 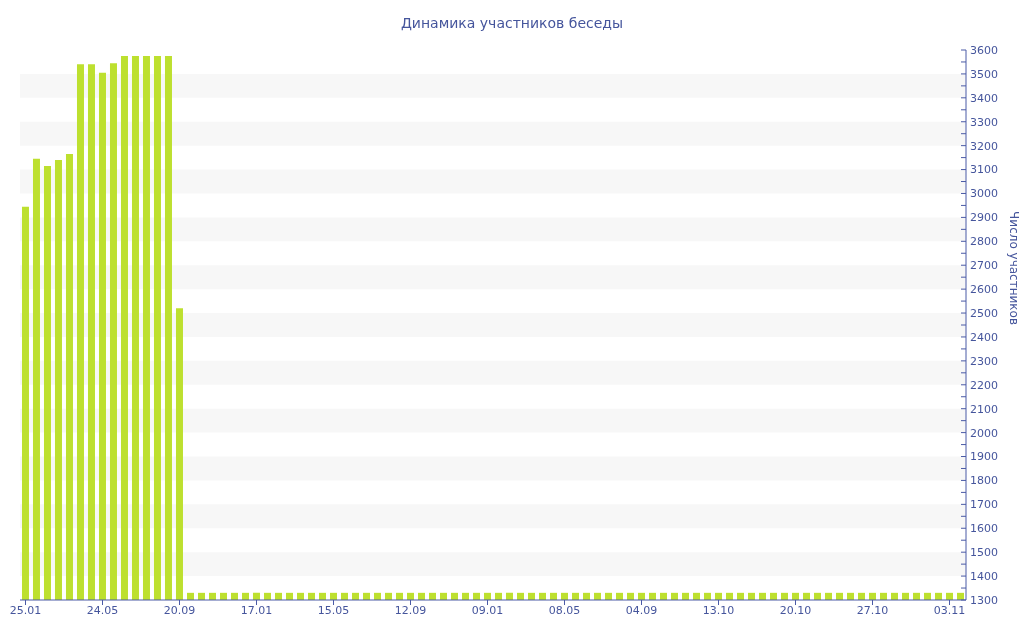 I want to click on y-tick-label: 2600, so click(x=984, y=290).